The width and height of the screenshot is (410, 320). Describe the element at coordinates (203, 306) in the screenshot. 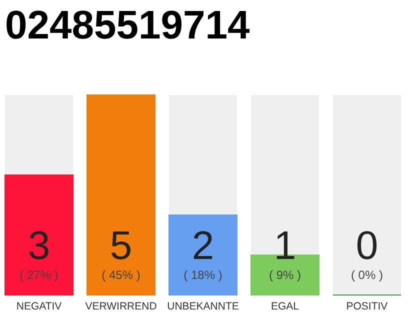

I see `x-tick-label: UNBEKANNTE` at that location.